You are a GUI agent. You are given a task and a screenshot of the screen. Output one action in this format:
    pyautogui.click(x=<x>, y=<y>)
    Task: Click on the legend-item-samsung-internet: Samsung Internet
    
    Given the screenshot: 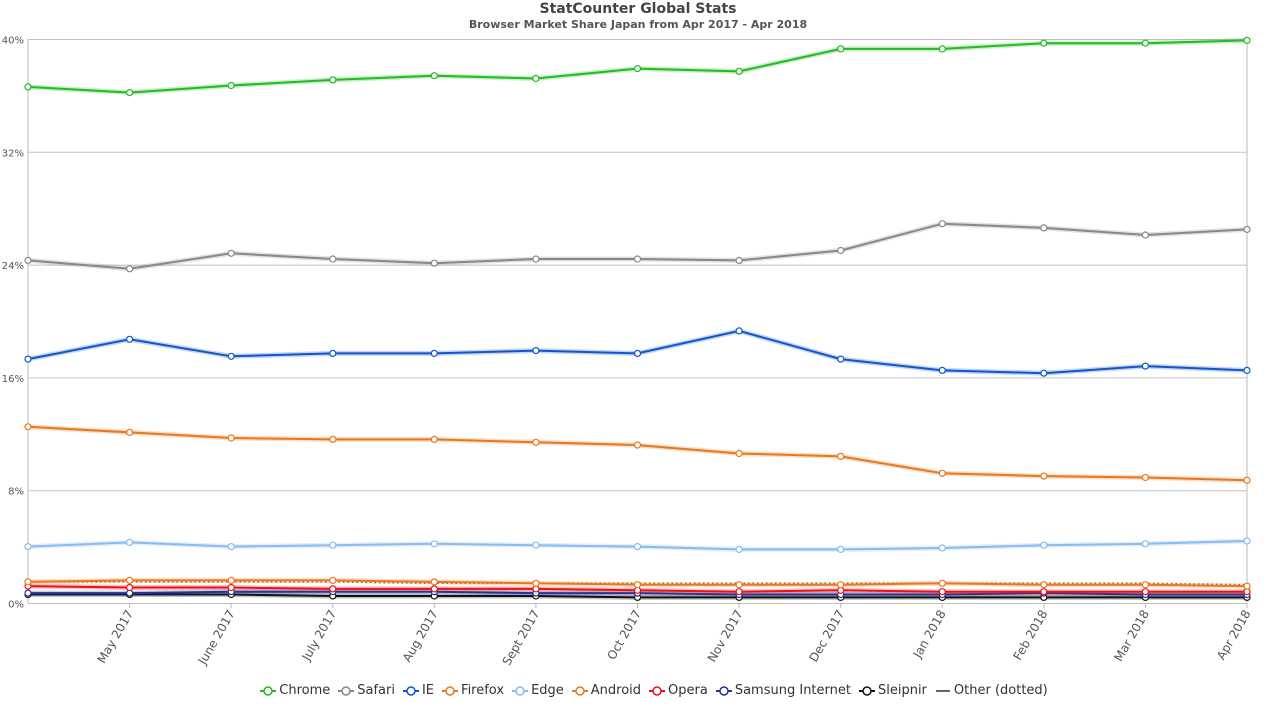 What is the action you would take?
    pyautogui.click(x=783, y=690)
    